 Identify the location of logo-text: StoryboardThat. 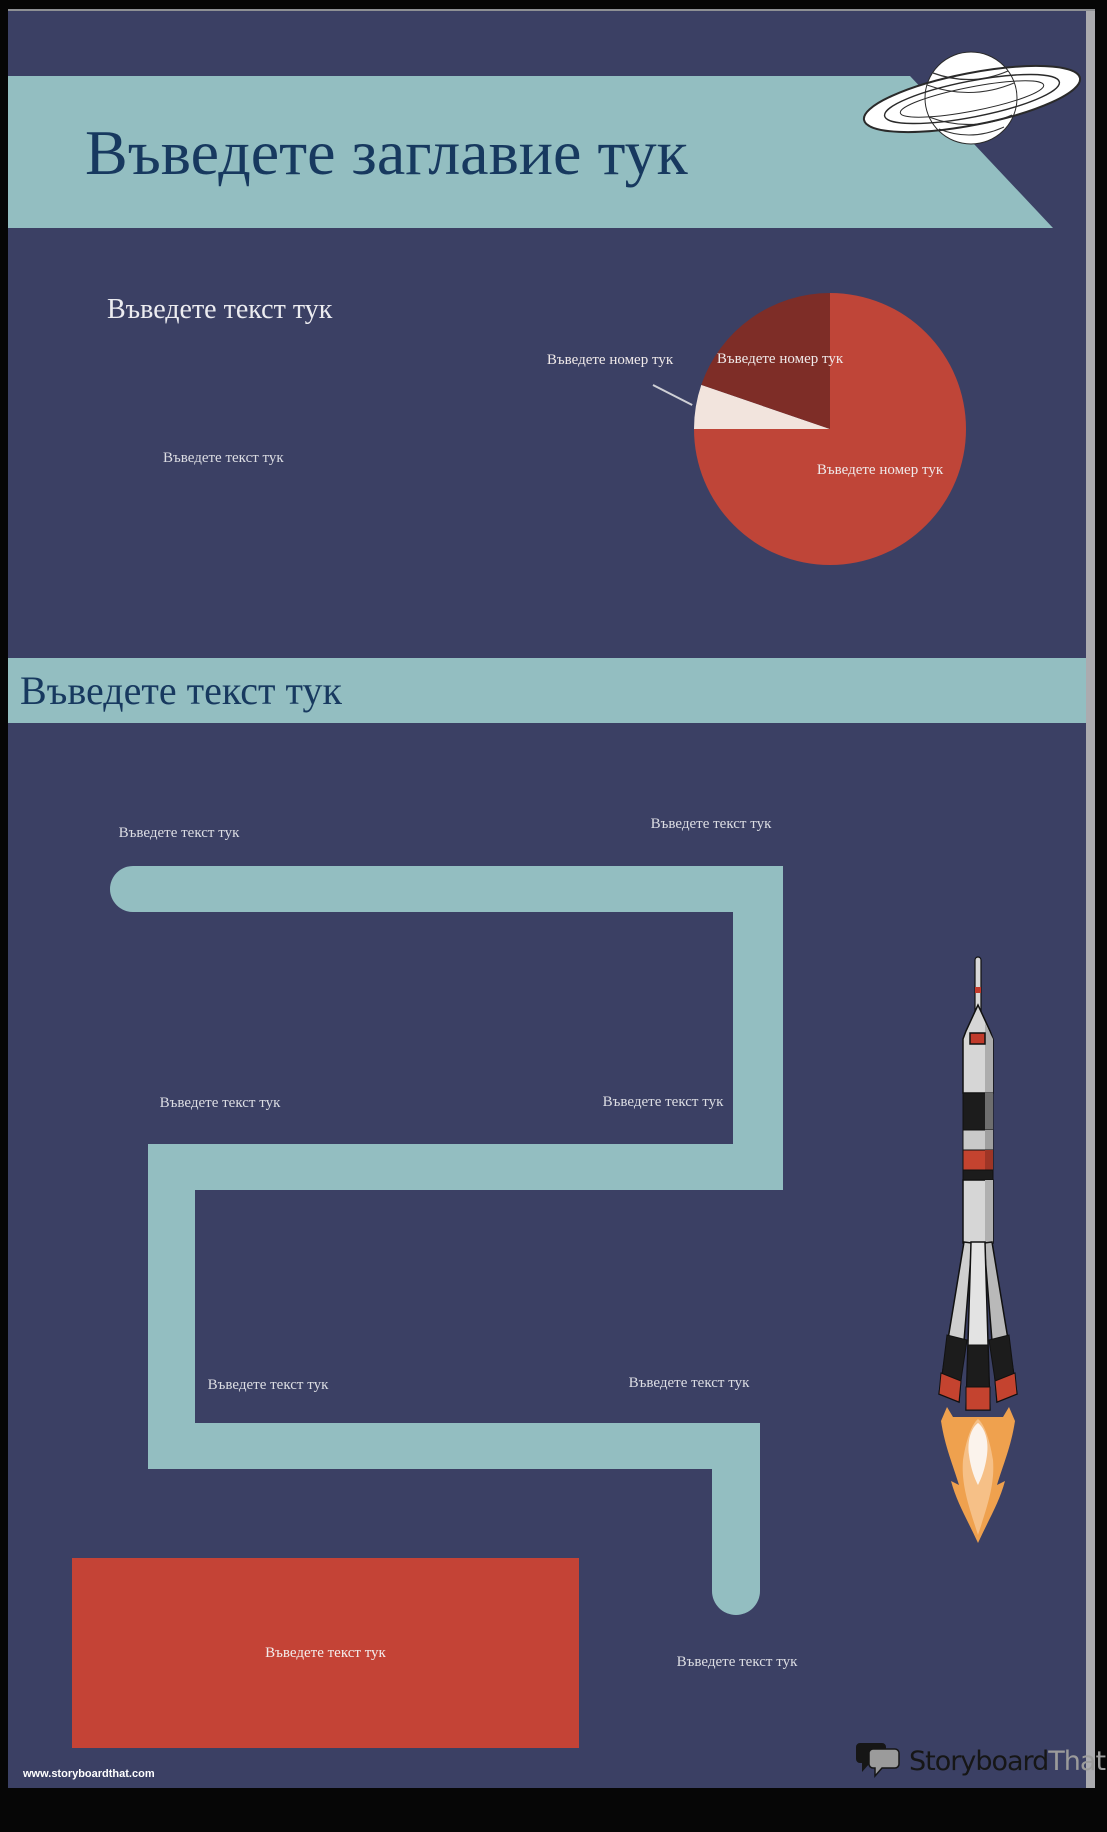
(1007, 1761).